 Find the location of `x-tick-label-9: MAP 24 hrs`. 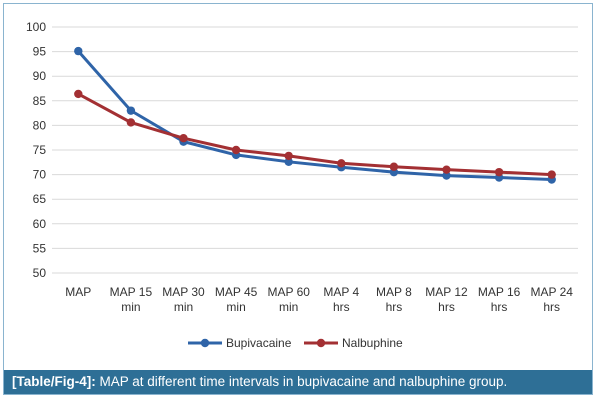

x-tick-label-9: MAP 24 hrs is located at coordinates (551, 299).